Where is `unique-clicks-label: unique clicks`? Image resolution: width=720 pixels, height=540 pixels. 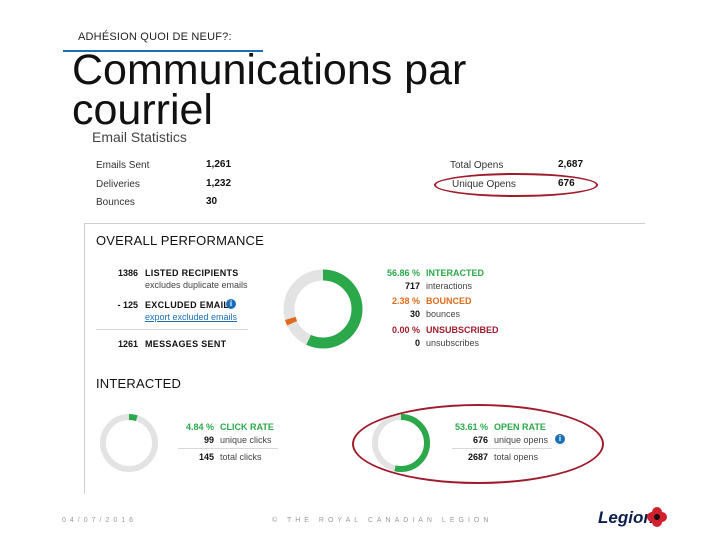
unique-clicks-label: unique clicks is located at coordinates (246, 440).